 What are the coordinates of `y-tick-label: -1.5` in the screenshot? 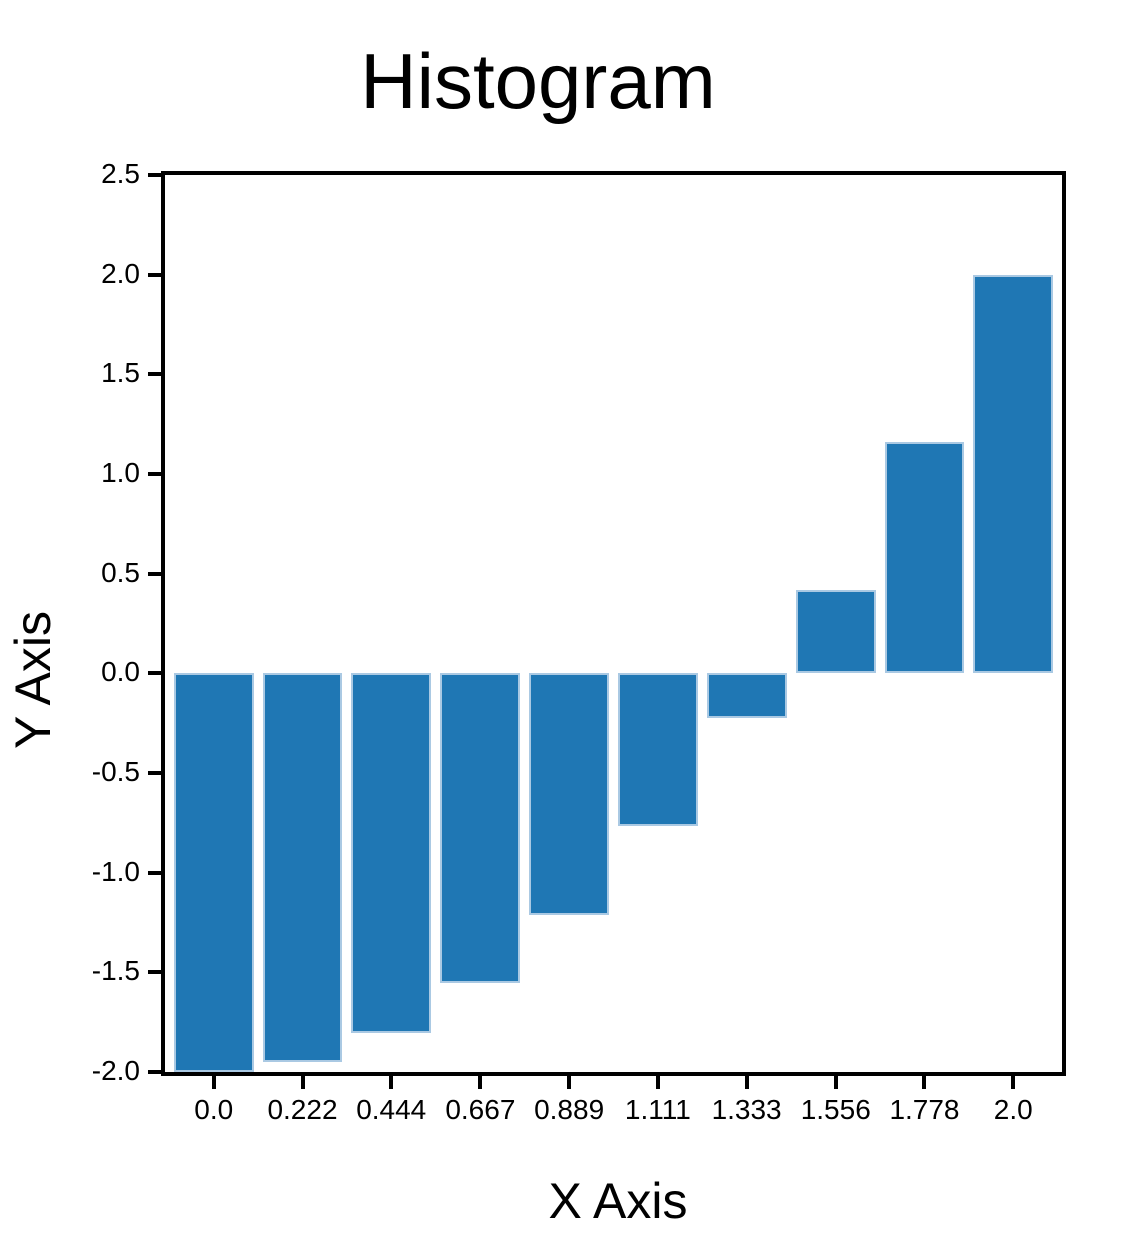 It's located at (115, 971).